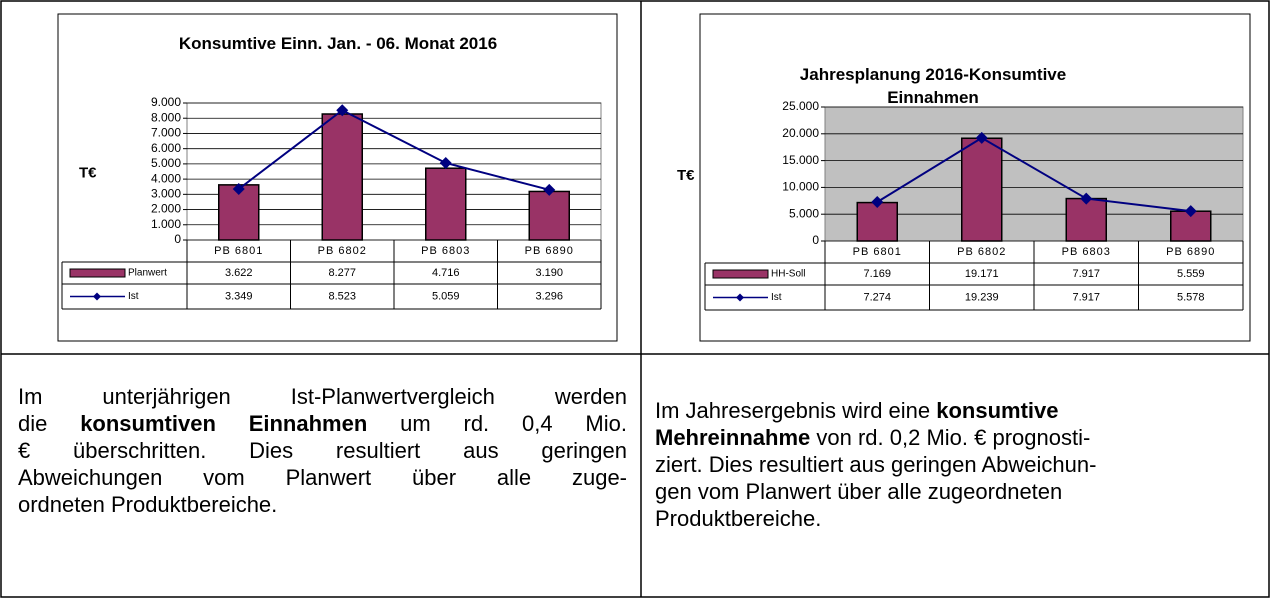 The height and width of the screenshot is (599, 1271). I want to click on y-tick-label: 25.000, so click(800, 106).